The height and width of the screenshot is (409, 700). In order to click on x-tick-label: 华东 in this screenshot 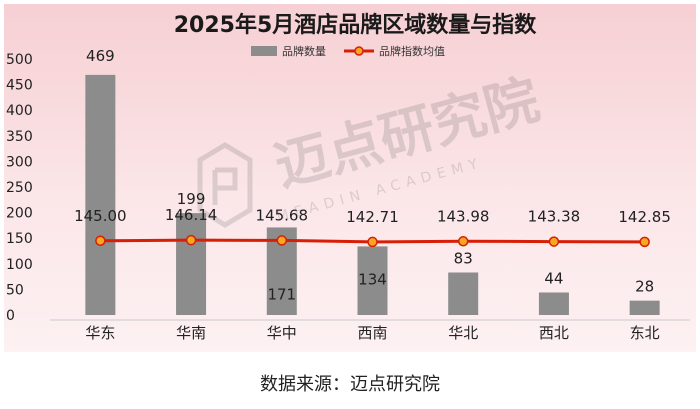, I will do `click(100, 333)`.